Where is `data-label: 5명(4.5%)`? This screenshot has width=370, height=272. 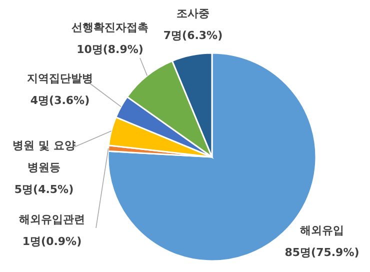 data-label: 5명(4.5%) is located at coordinates (44, 190).